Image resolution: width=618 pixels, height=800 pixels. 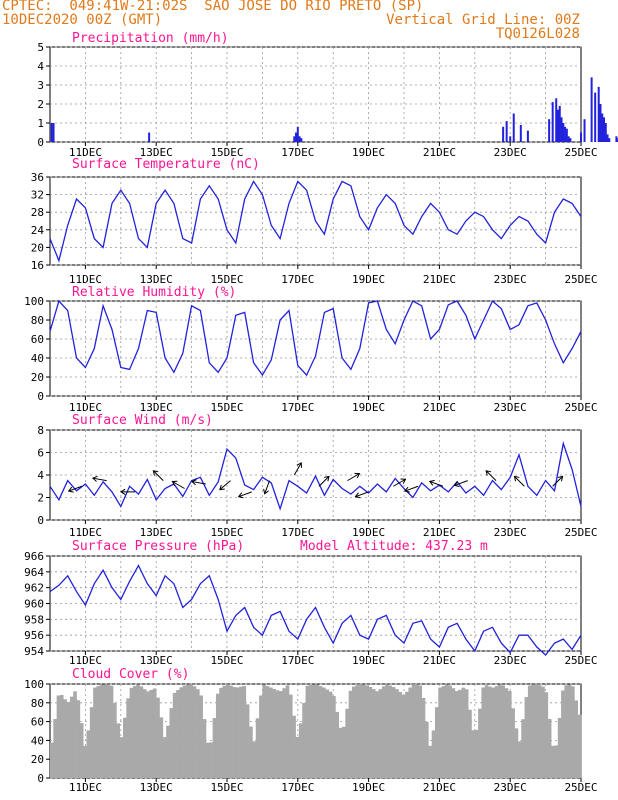 What do you see at coordinates (40, 123) in the screenshot?
I see `precip-ytick-label: 1` at bounding box center [40, 123].